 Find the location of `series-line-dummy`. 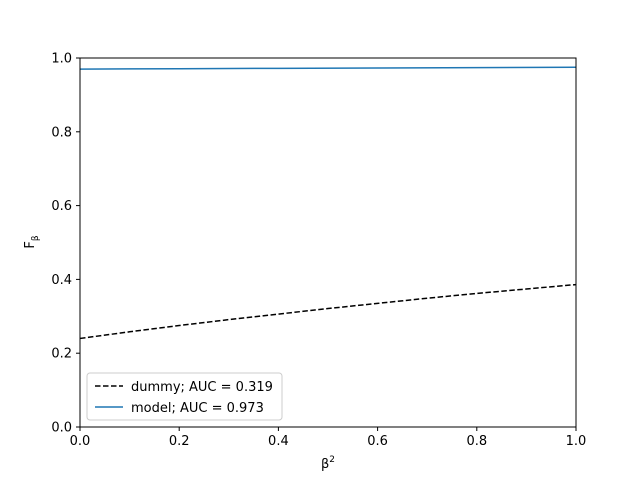

series-line-dummy is located at coordinates (328, 311).